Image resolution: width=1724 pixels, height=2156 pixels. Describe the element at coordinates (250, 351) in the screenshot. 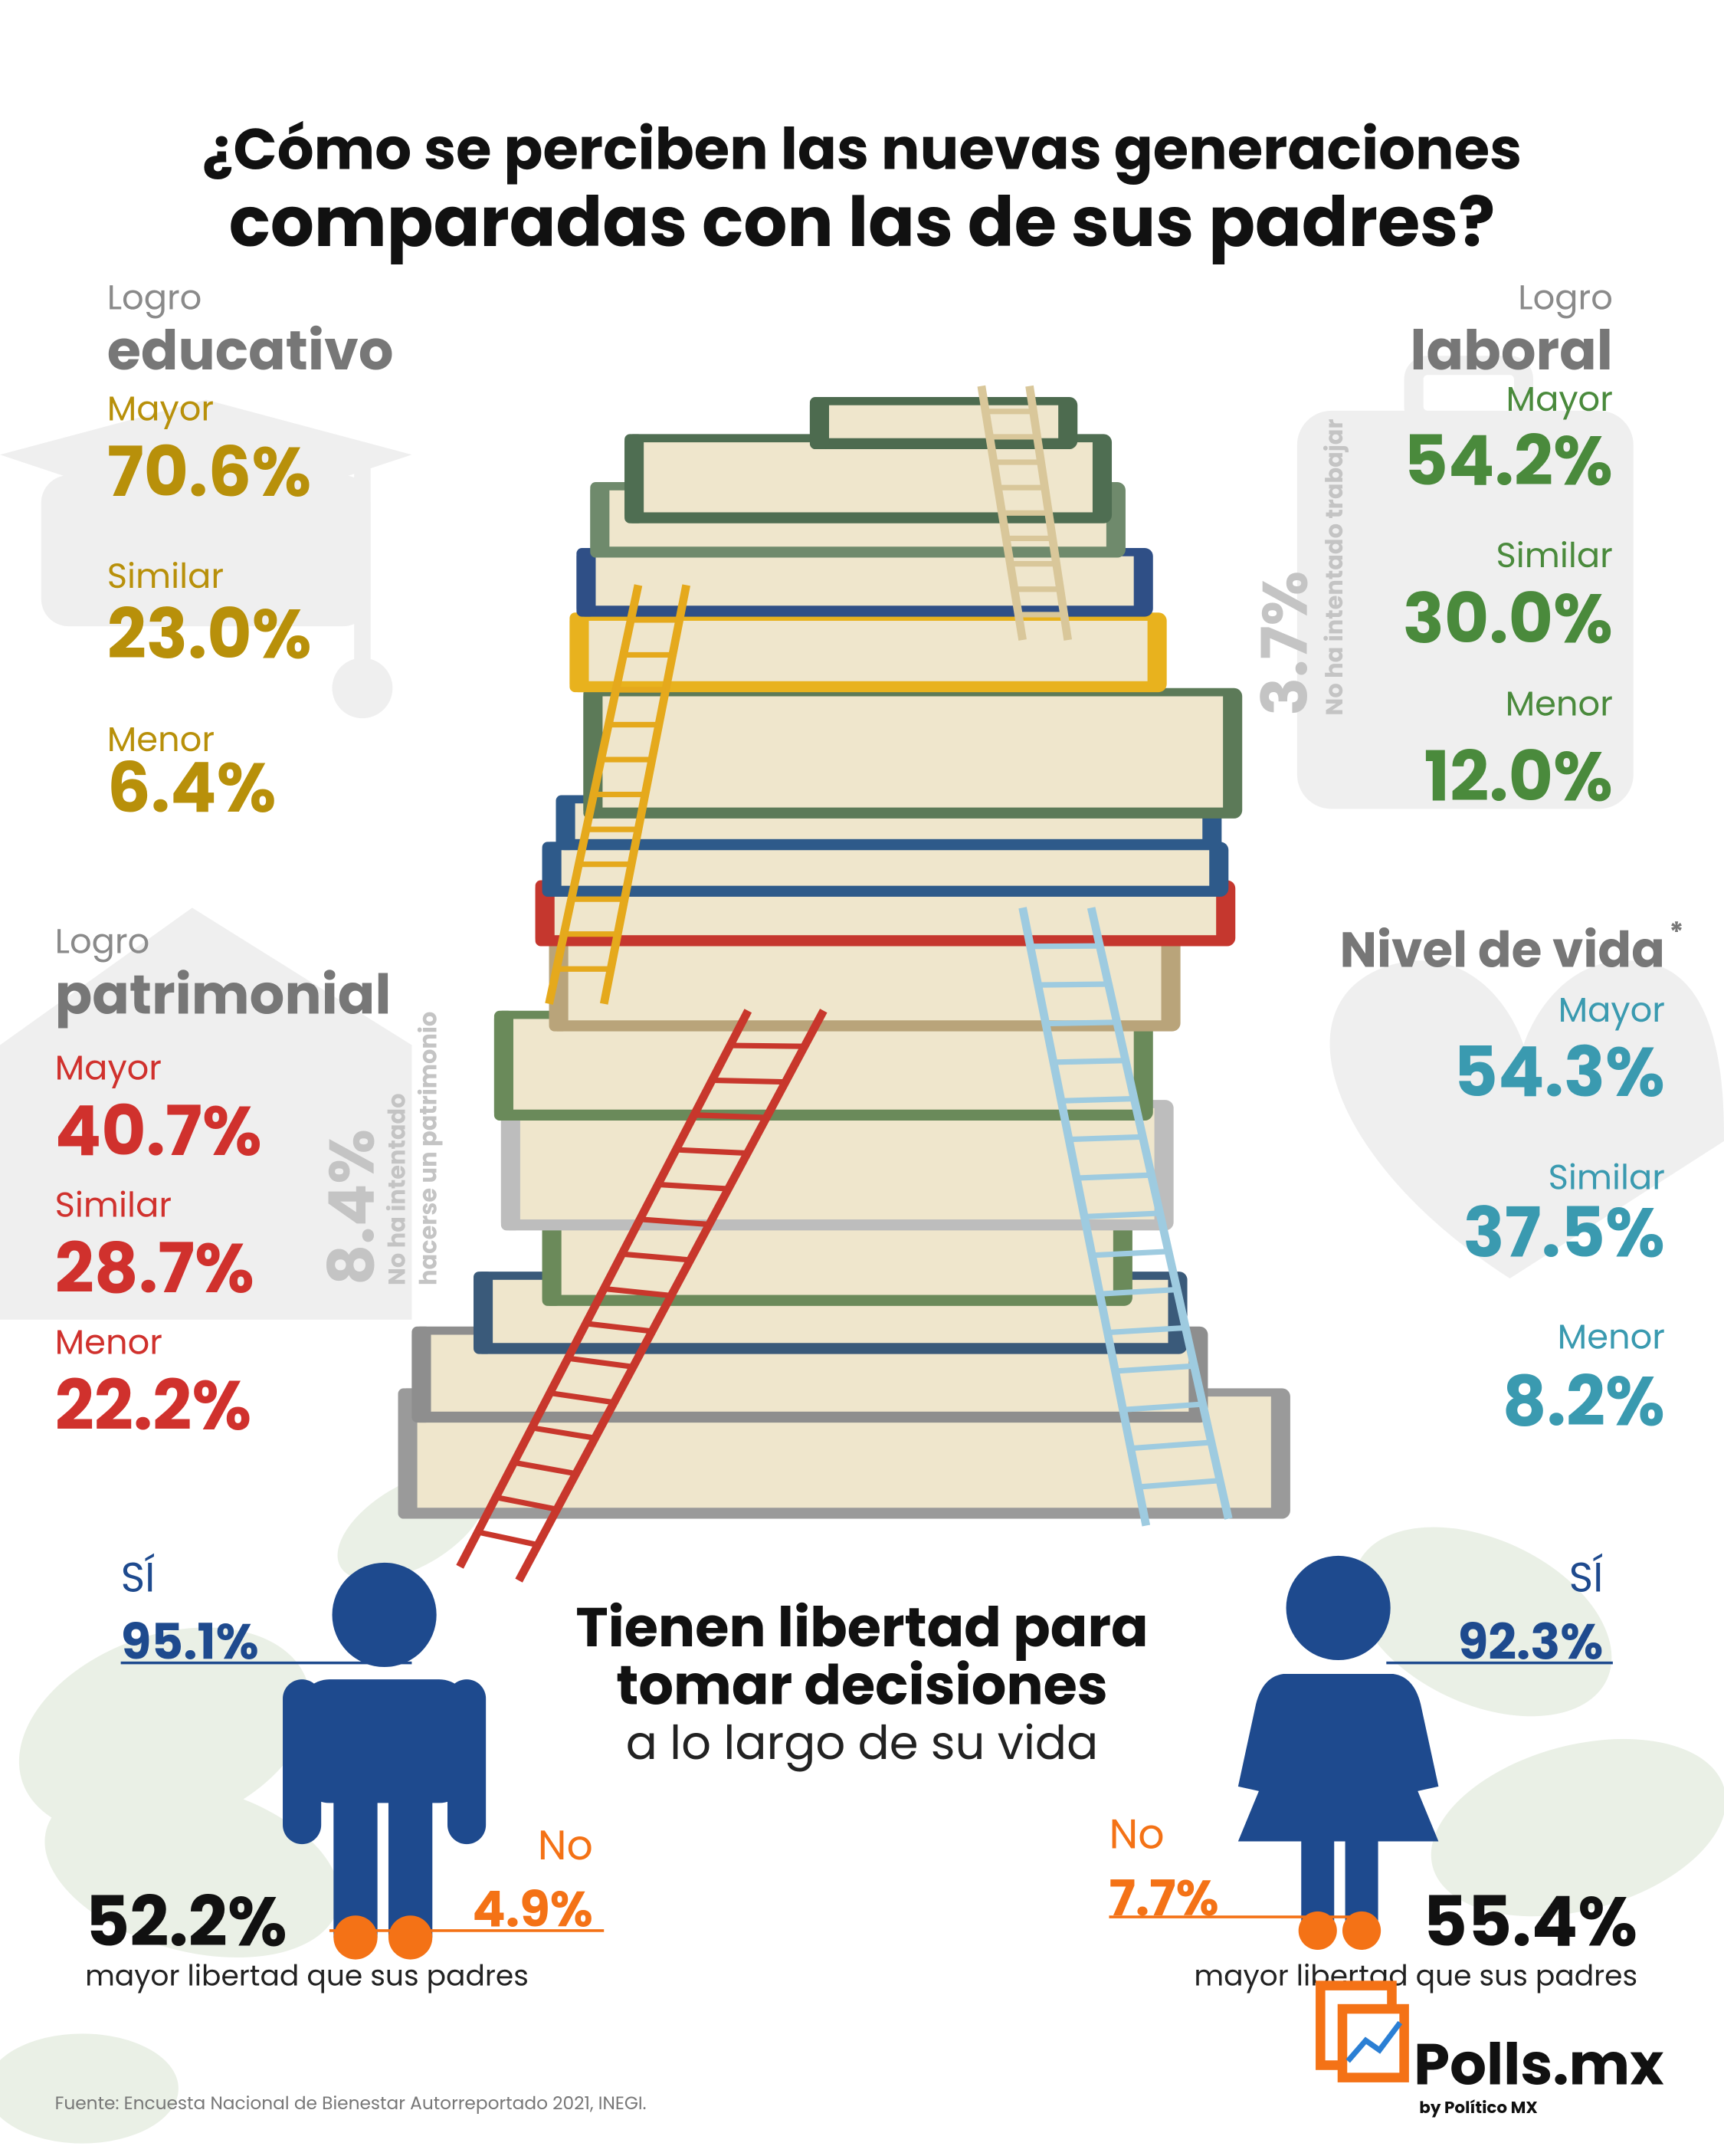

I see `section-name: educativo` at that location.